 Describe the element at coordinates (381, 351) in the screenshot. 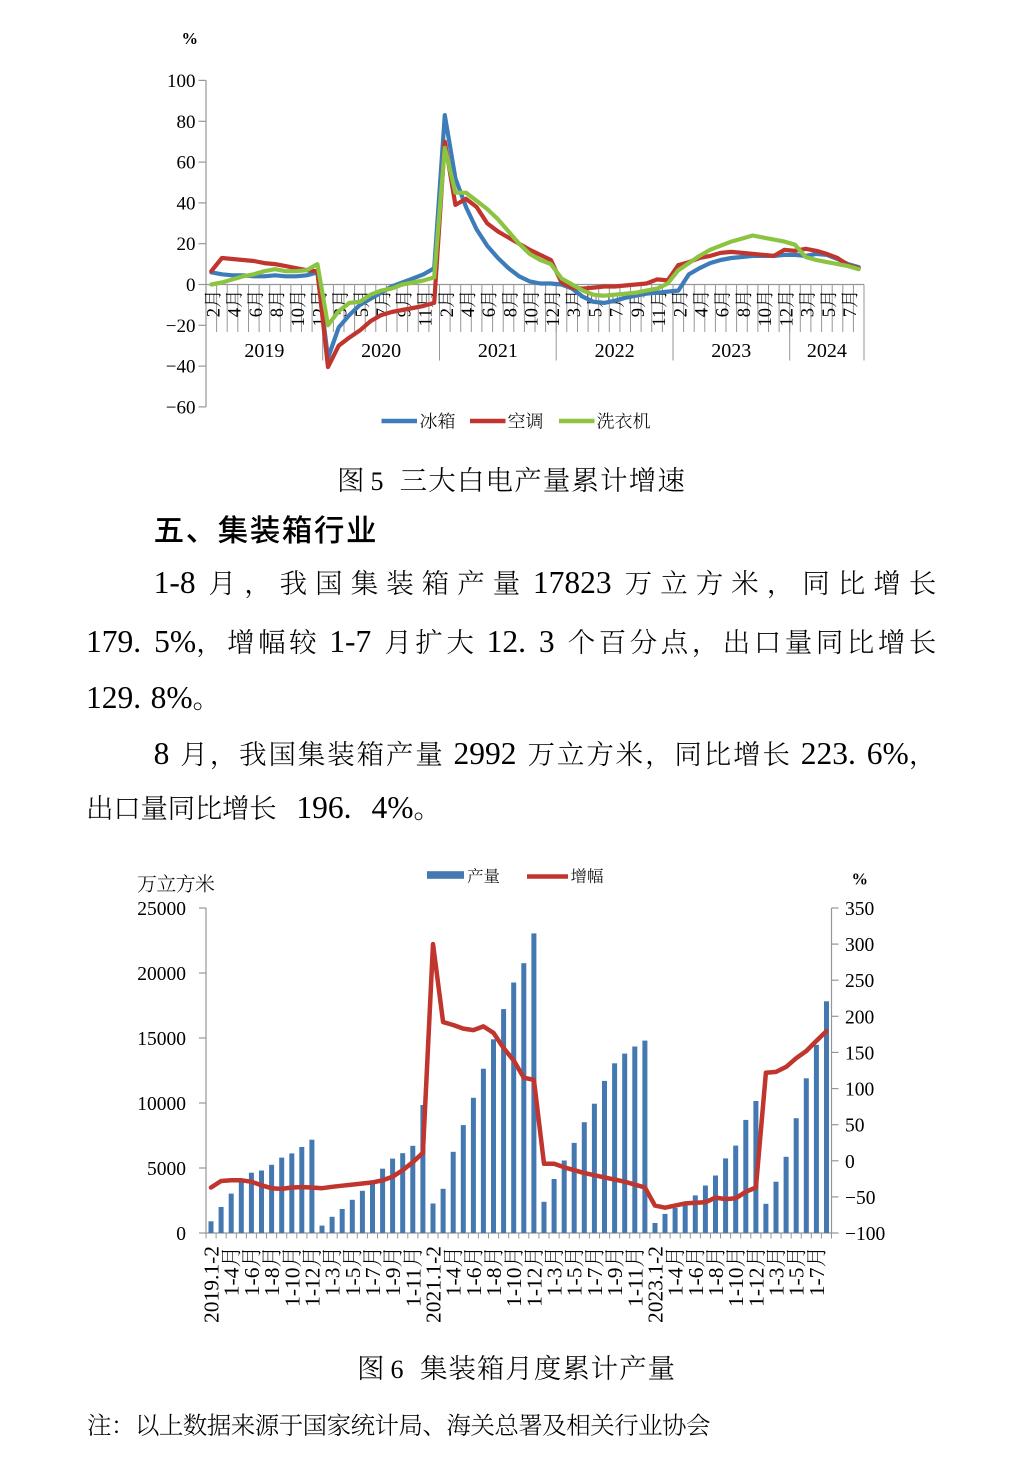

I see `svg-text: 2020` at that location.